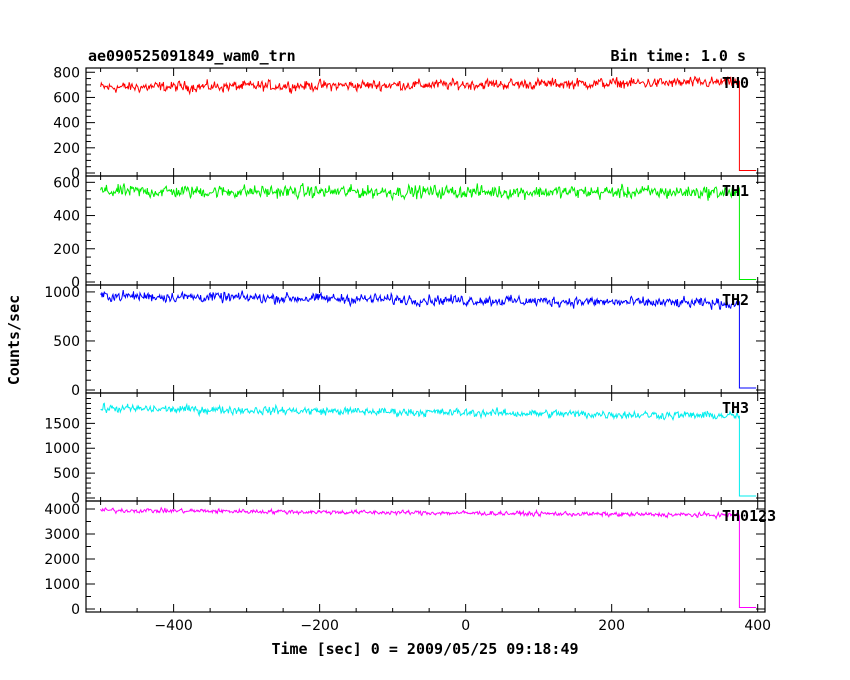 The image size is (850, 680). What do you see at coordinates (424, 649) in the screenshot?
I see `x-axis-label: Time [sec] 0 = 2009/05/25 09:18:49` at bounding box center [424, 649].